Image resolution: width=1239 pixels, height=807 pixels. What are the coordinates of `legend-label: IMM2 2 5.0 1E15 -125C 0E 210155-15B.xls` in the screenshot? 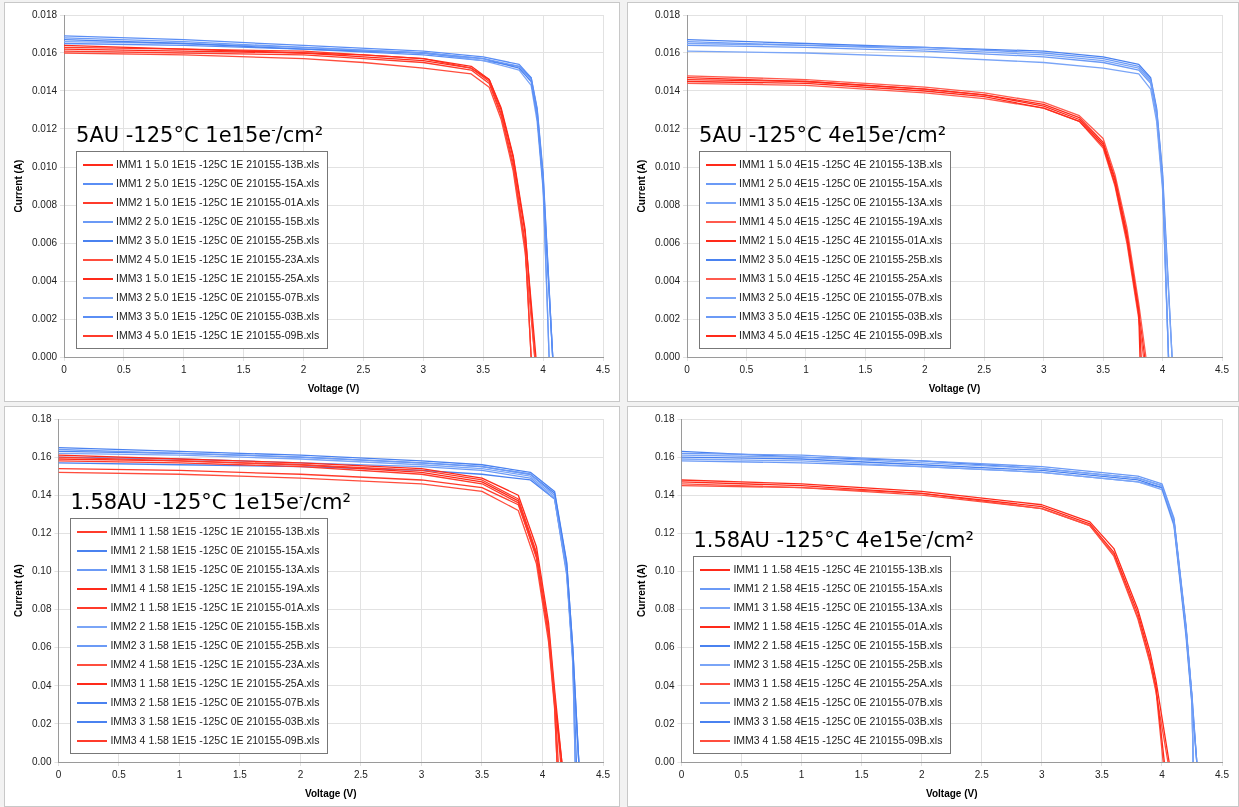 It's located at (218, 221).